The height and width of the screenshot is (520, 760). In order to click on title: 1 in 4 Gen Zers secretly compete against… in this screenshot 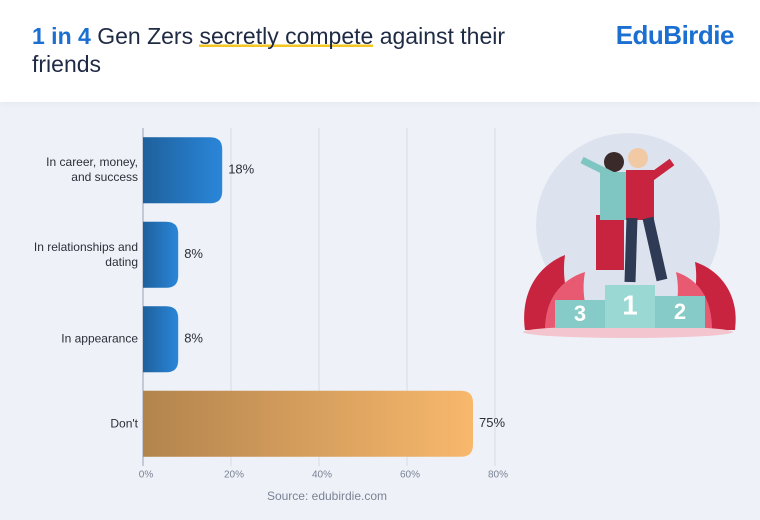, I will do `click(277, 50)`.